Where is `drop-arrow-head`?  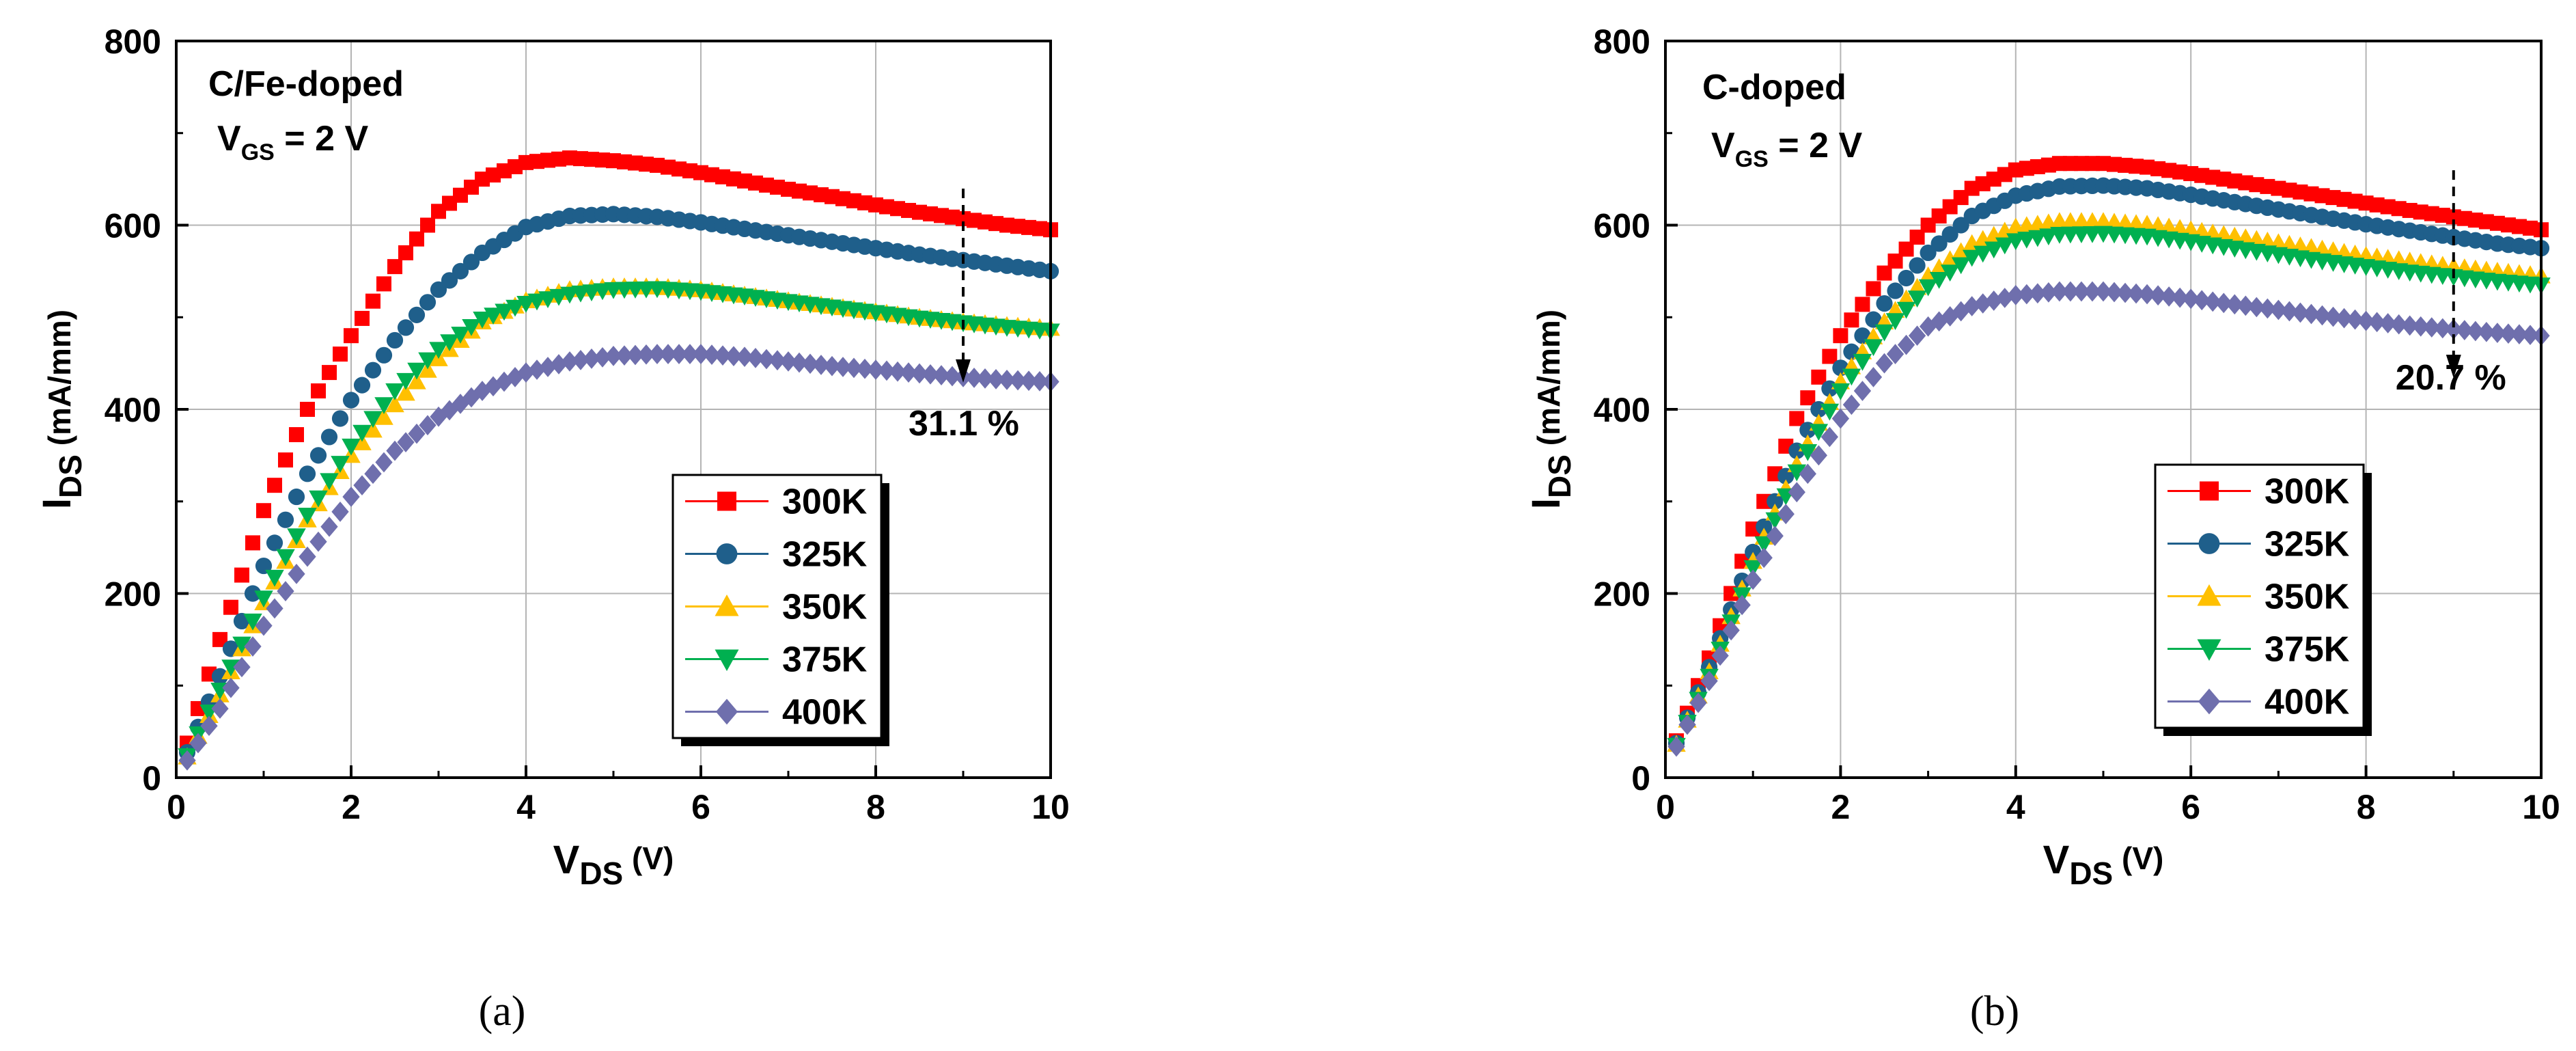
drop-arrow-head is located at coordinates (963, 371).